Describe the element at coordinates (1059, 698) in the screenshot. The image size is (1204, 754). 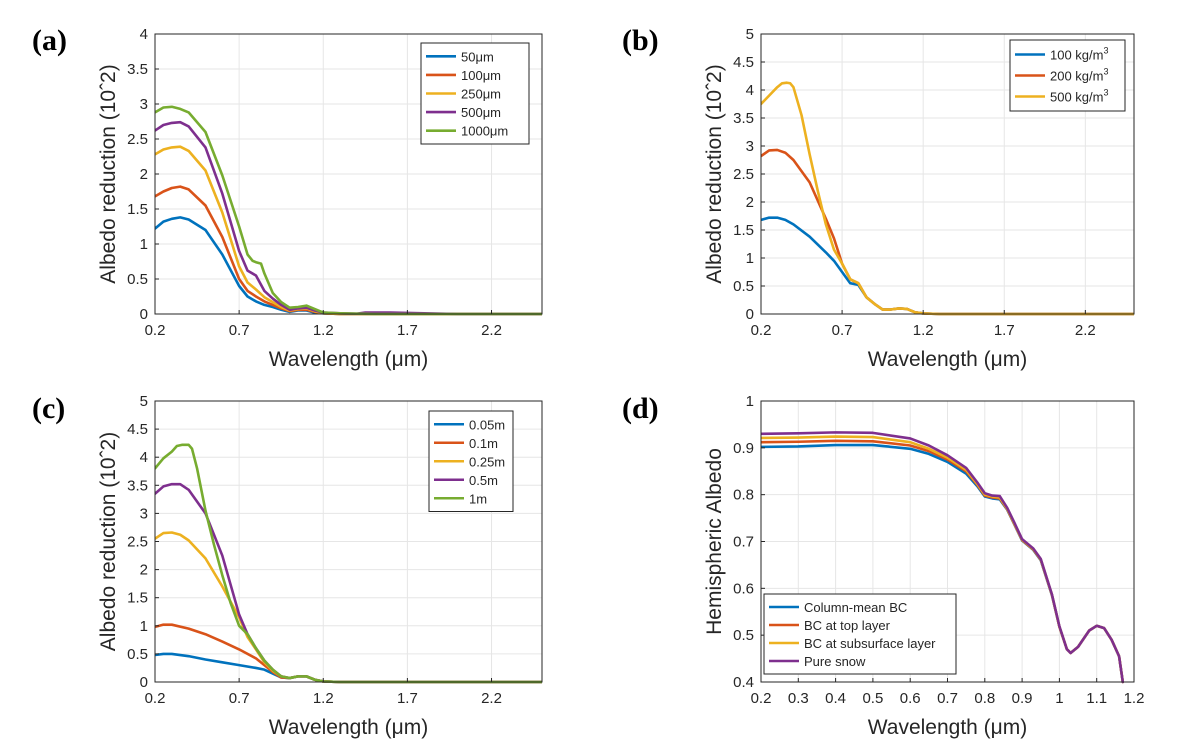
I see `x-tick-label: 1` at that location.